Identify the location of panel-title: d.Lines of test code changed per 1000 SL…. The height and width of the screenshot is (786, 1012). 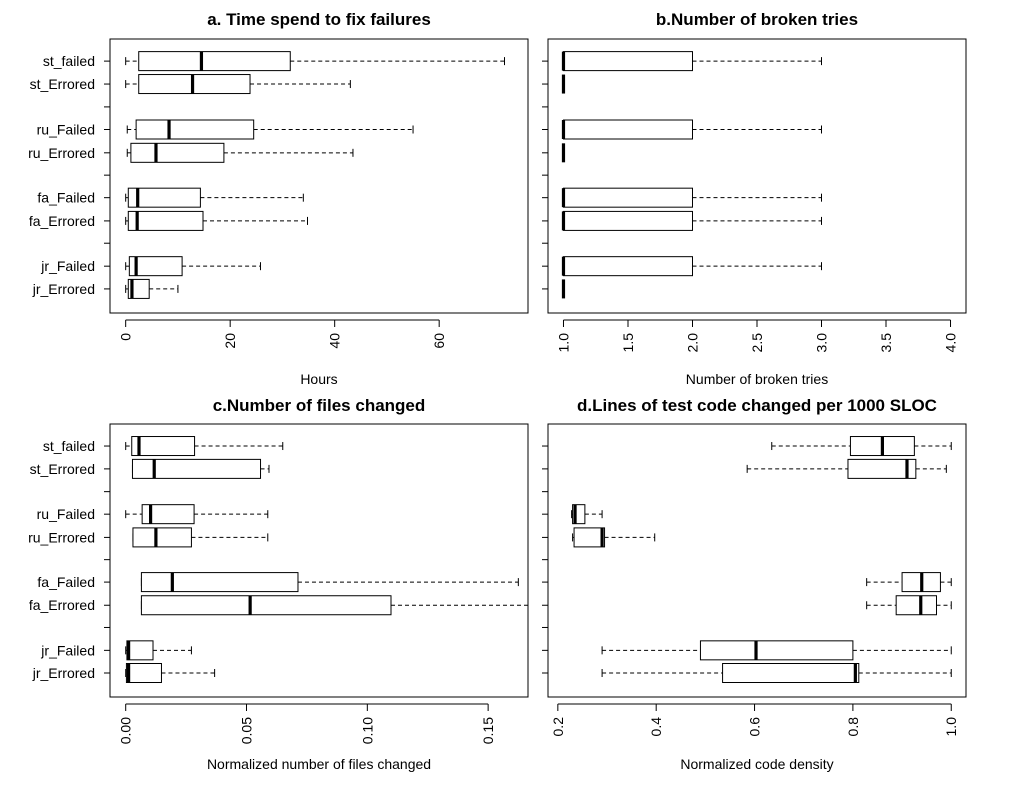
(757, 405).